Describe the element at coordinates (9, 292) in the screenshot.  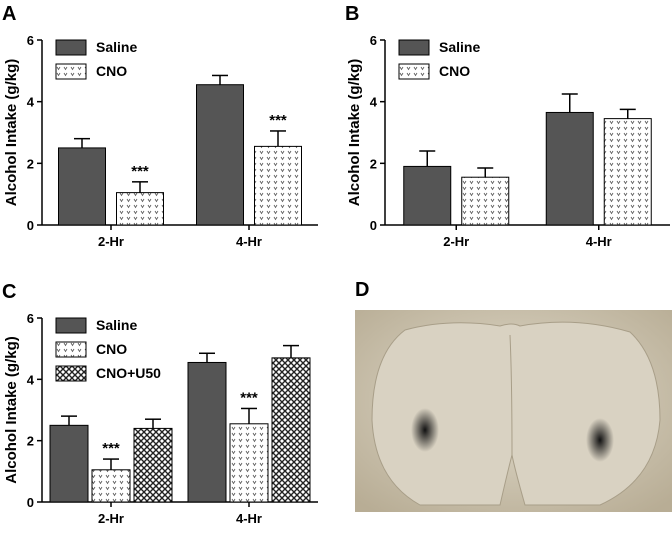
I see `panel-label: C` at that location.